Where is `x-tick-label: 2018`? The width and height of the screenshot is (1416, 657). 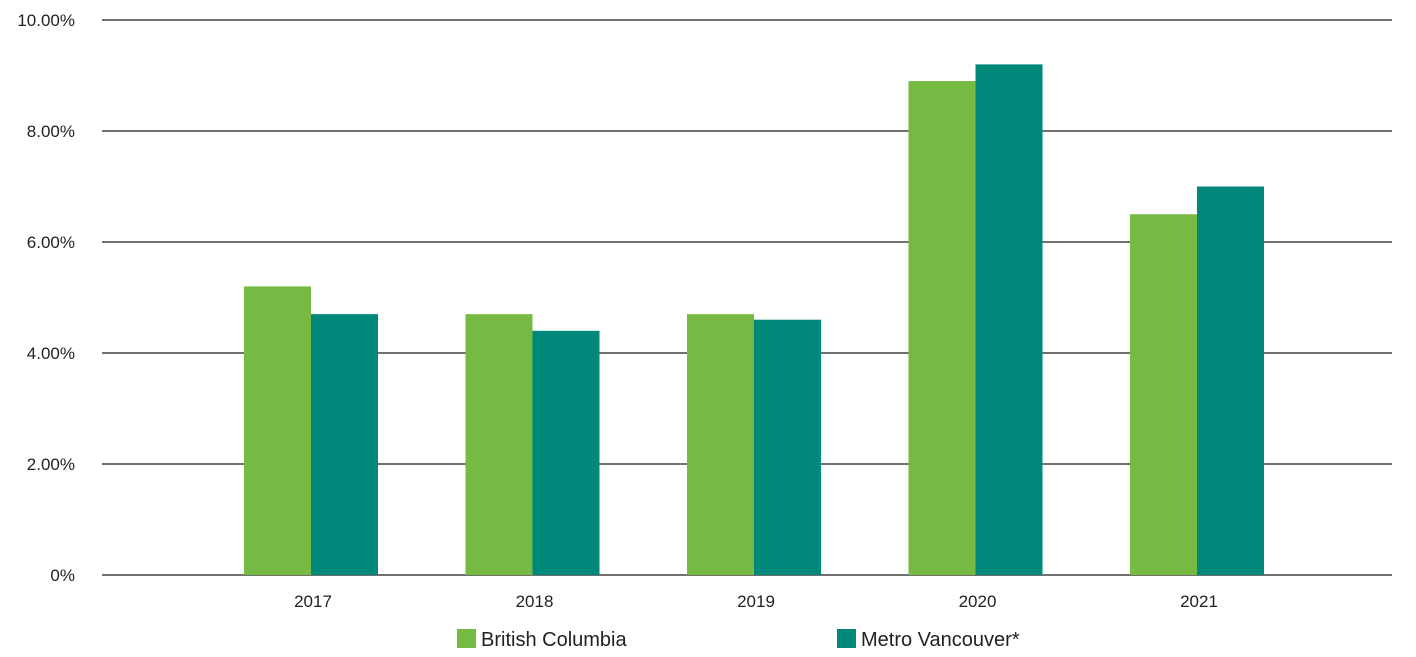
x-tick-label: 2018 is located at coordinates (535, 601).